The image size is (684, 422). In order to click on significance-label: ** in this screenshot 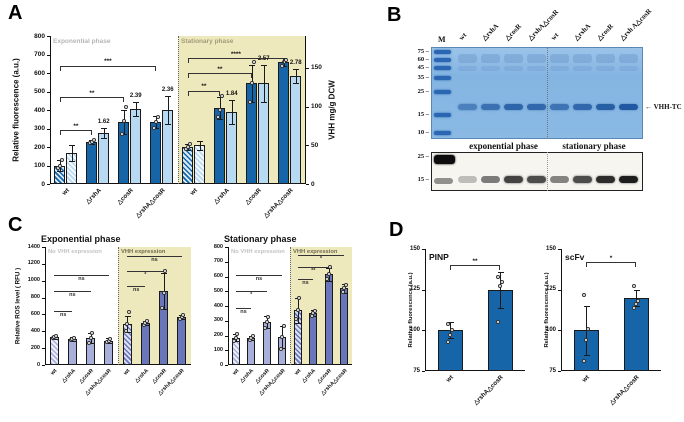, I will do `click(475, 261)`.